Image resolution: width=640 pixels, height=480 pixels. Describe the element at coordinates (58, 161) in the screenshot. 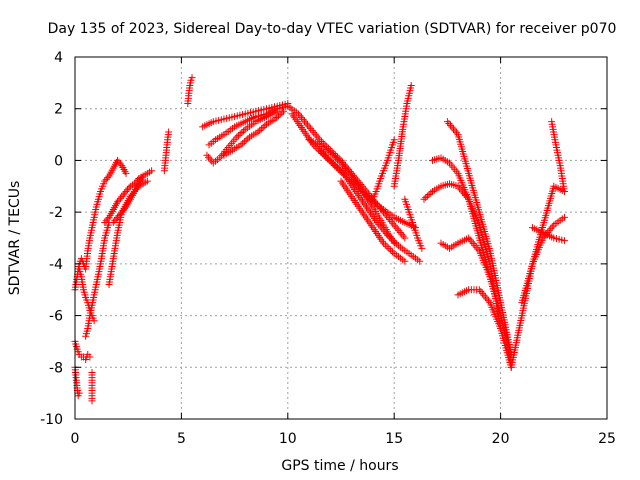

I see `y-tick-label: 0` at that location.